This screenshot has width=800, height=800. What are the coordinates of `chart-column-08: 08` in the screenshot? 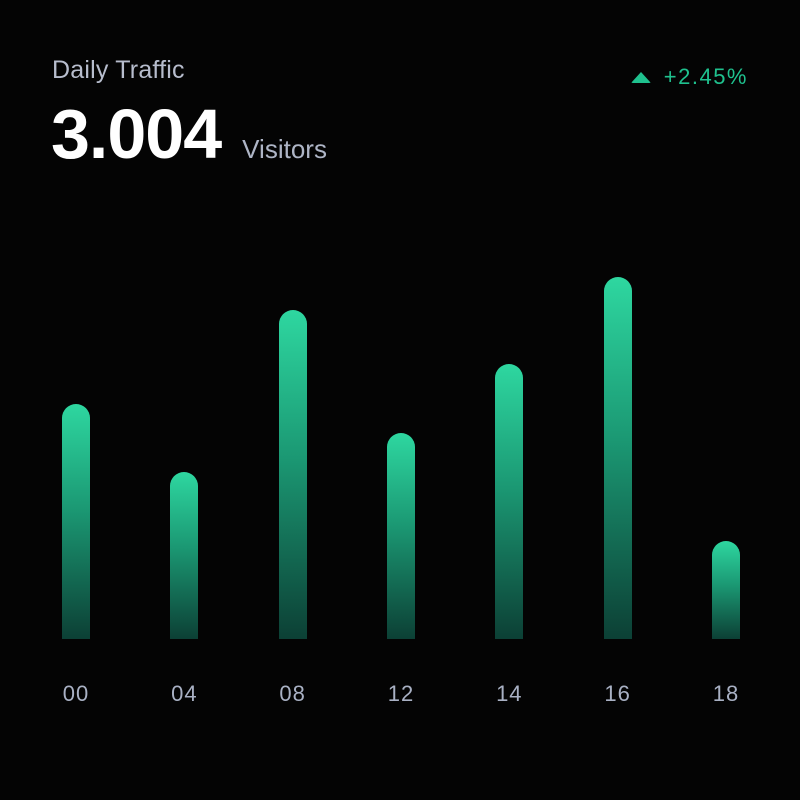 It's located at (292, 491).